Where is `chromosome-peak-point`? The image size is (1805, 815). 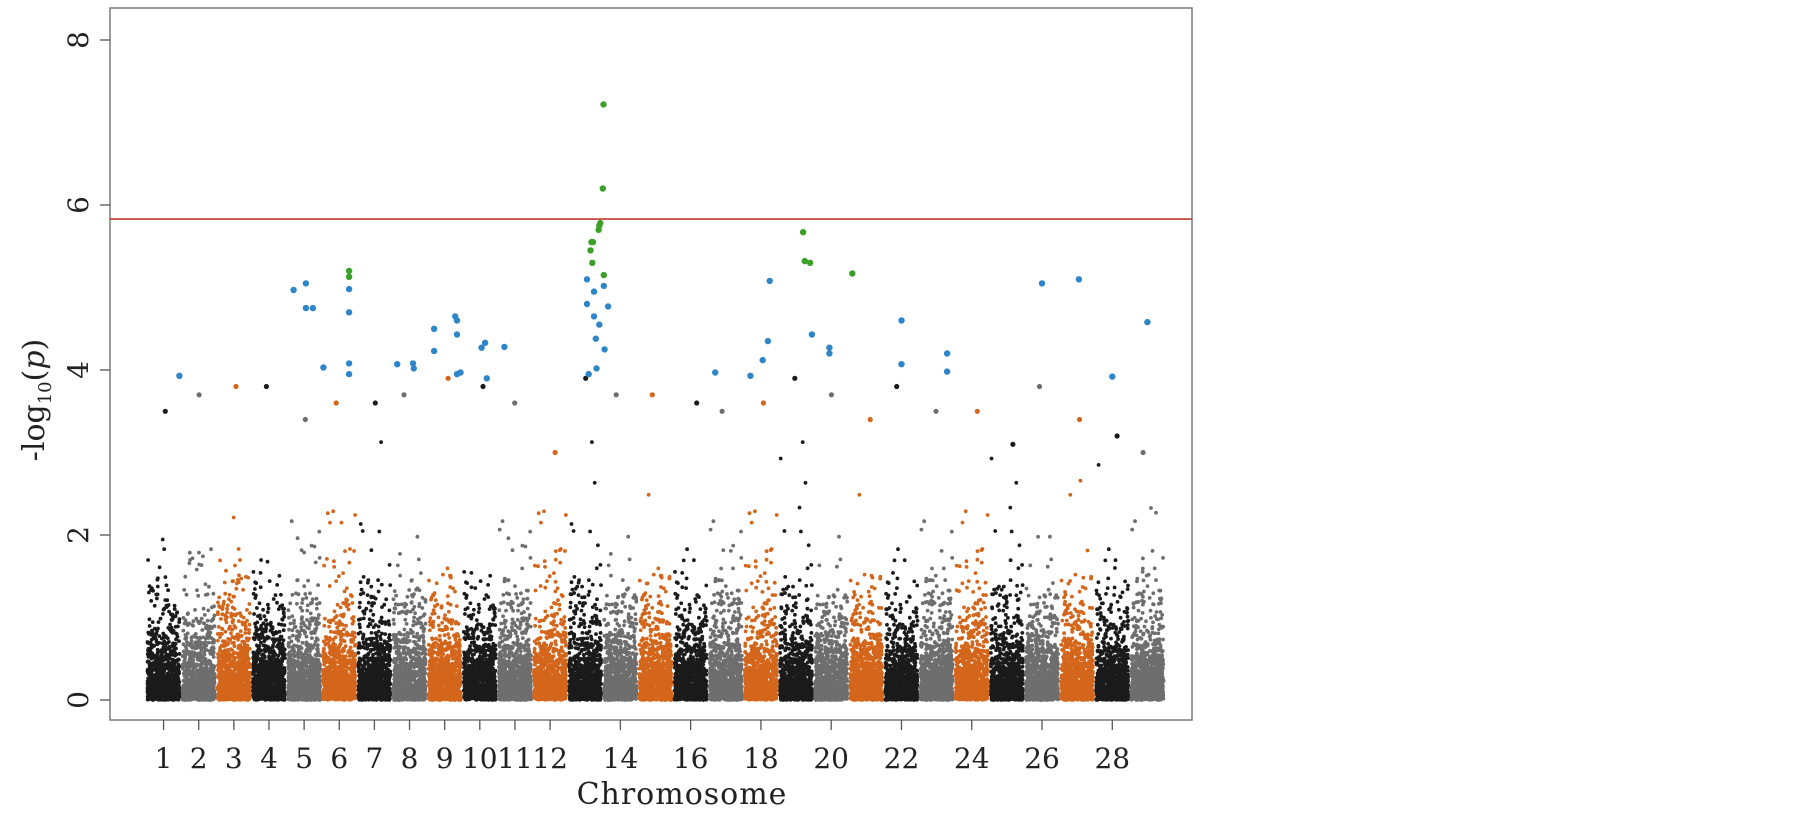
chromosome-peak-point is located at coordinates (199, 394).